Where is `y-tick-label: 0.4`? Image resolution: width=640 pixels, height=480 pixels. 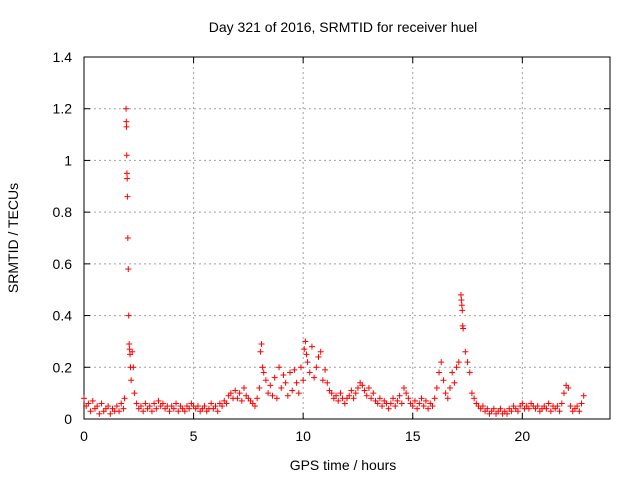
y-tick-label: 0.4 is located at coordinates (63, 316).